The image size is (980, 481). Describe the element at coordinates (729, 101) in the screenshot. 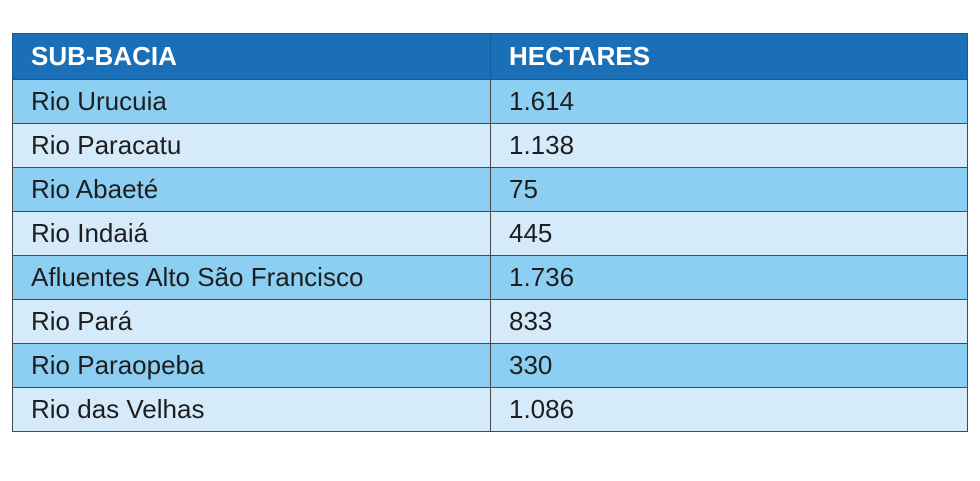

I see `hectares-cell: 1.614` at that location.